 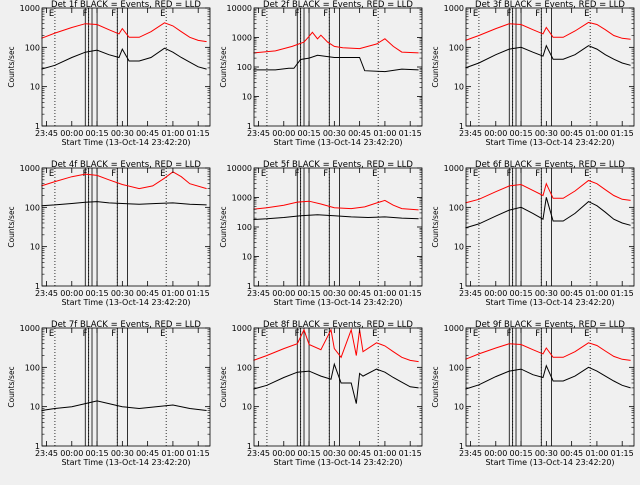 What do you see at coordinates (550, 5) in the screenshot?
I see `chart-title: Det 3f BLACK = Events, RED = LLD` at bounding box center [550, 5].